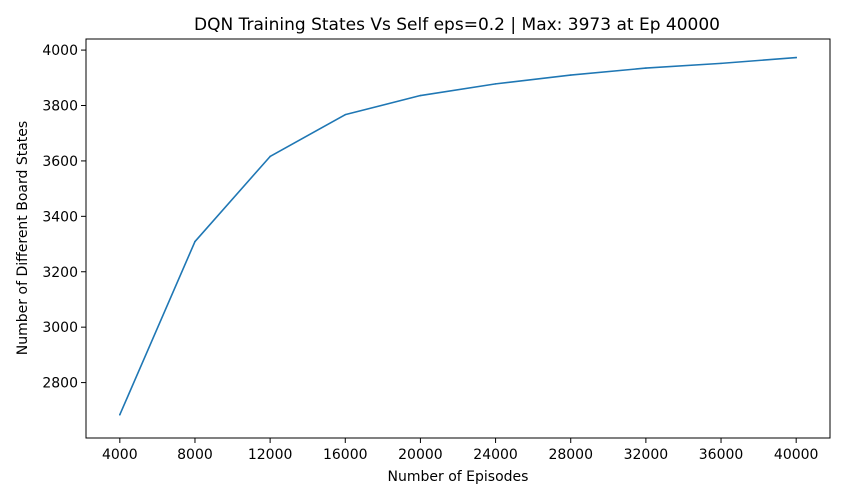 Image resolution: width=850 pixels, height=504 pixels. What do you see at coordinates (270, 455) in the screenshot?
I see `x-tick-label: 12000` at bounding box center [270, 455].